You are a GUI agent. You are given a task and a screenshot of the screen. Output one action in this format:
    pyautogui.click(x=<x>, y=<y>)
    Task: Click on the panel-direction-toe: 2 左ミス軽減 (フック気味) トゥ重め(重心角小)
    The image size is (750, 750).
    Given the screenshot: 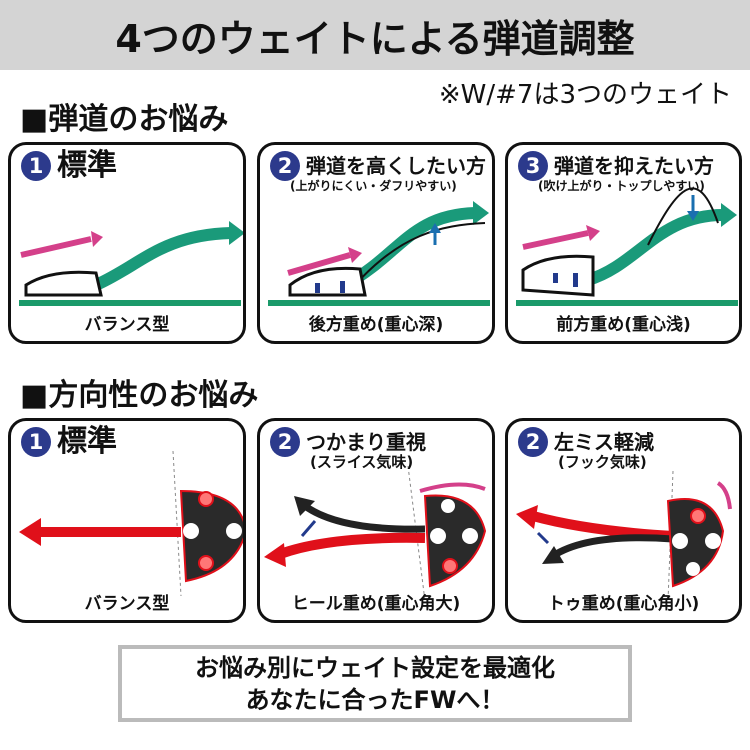 What is the action you would take?
    pyautogui.click(x=623, y=520)
    